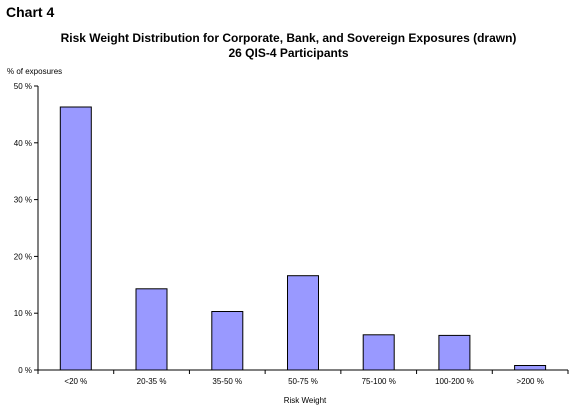 Image resolution: width=577 pixels, height=409 pixels. What do you see at coordinates (75, 381) in the screenshot?
I see `x-tick-label-0: <20 %` at bounding box center [75, 381].